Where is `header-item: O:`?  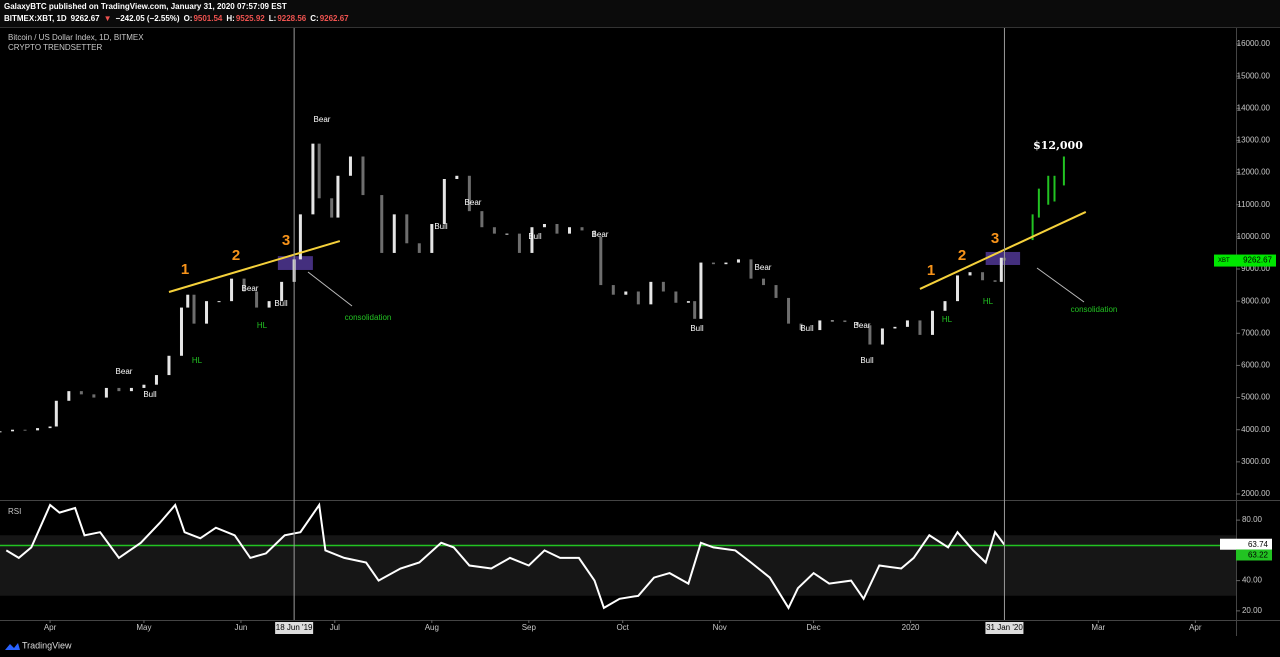 header-item: O: is located at coordinates (188, 18).